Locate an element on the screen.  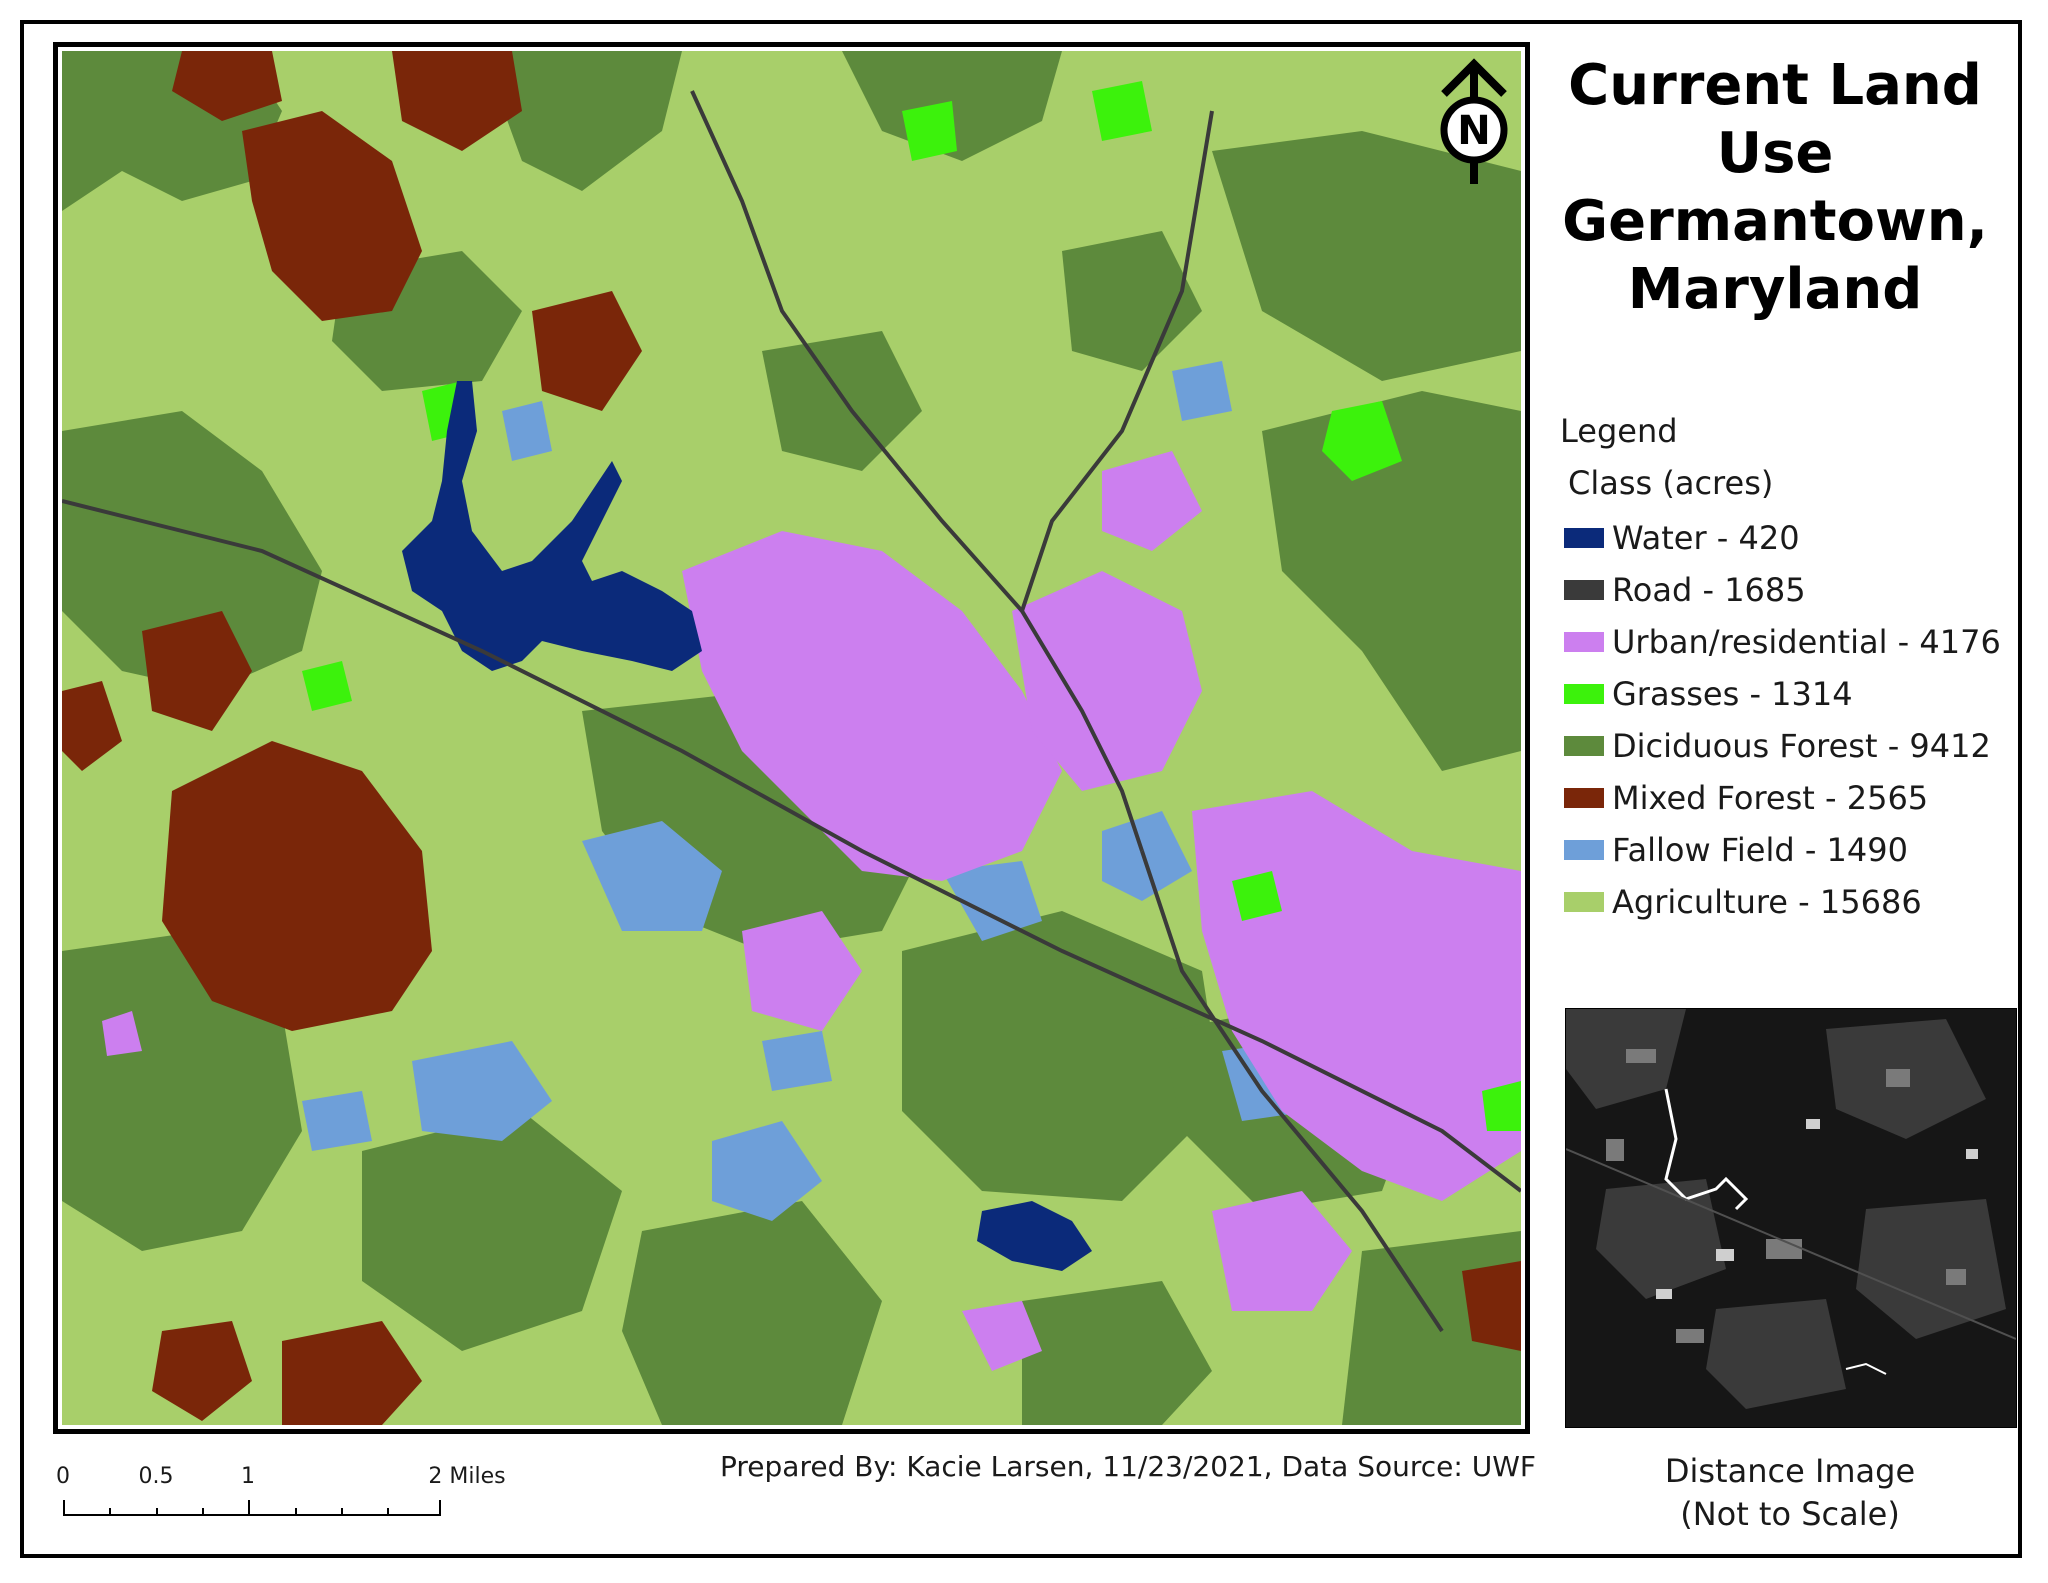
legend-item-deciduous-forest: Diciduous Forest - 9412 is located at coordinates (1790, 746).